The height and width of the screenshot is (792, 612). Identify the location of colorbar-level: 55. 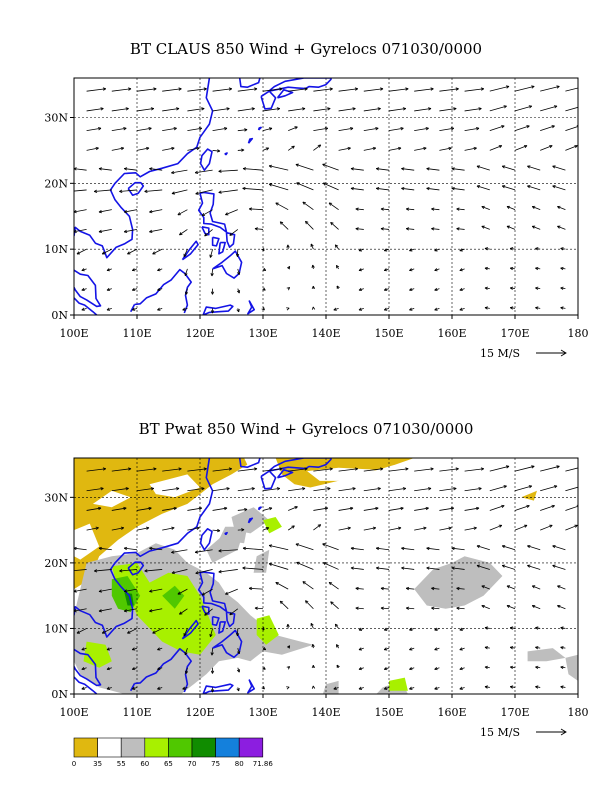
(121, 764).